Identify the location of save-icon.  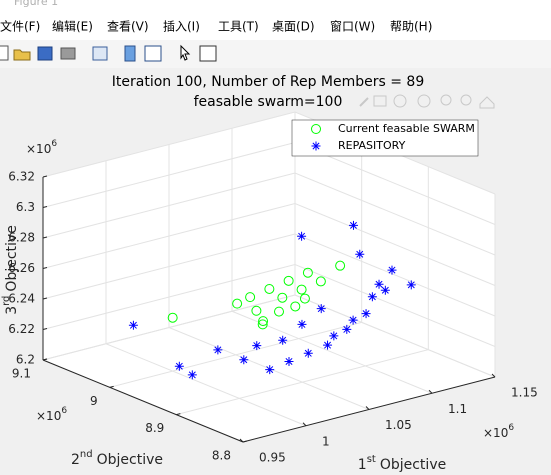
(45, 53).